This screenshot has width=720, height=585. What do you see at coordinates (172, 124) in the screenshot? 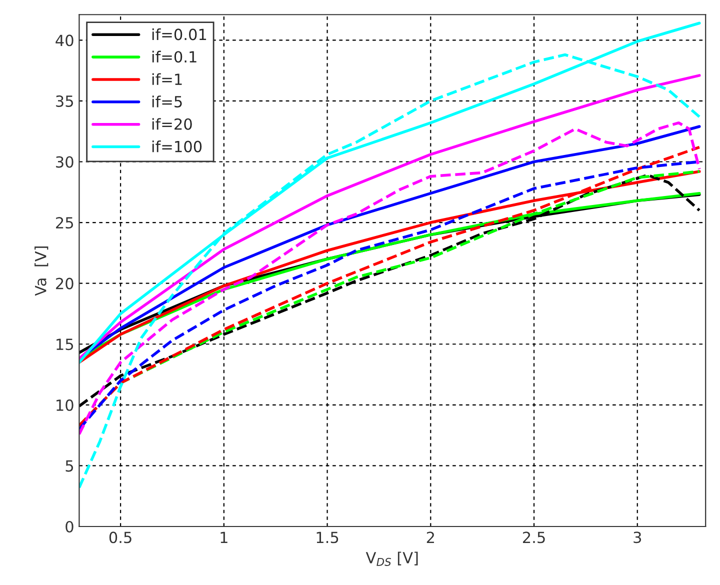
I see `legend-label: if=20` at bounding box center [172, 124].